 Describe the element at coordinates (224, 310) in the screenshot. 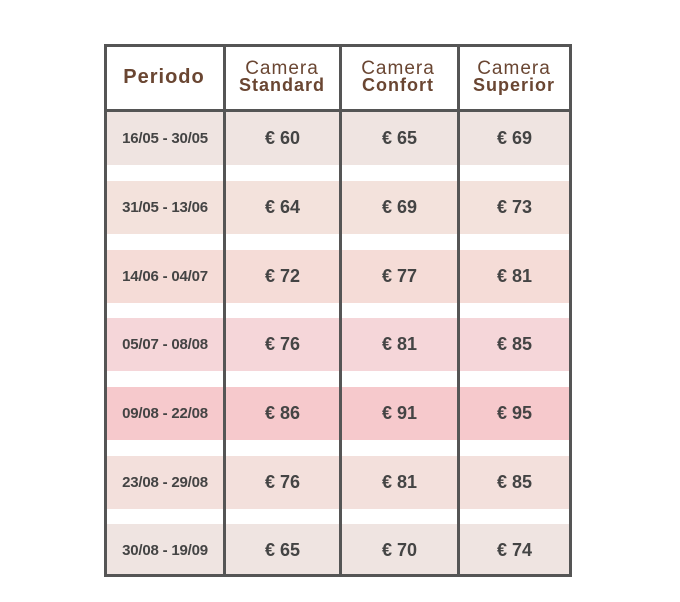

I see `border-col1` at that location.